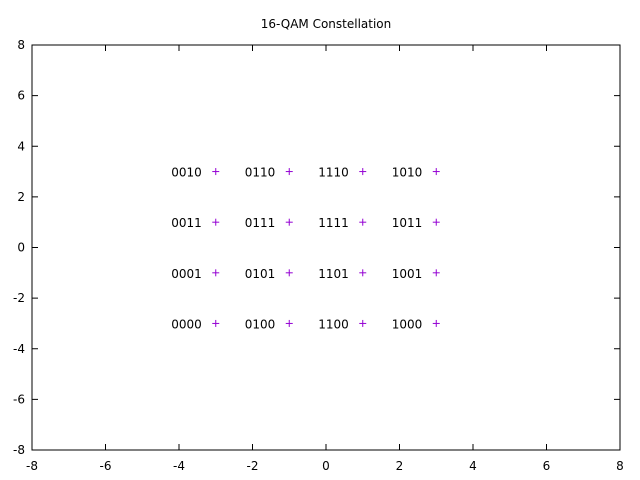 This screenshot has height=480, width=640. What do you see at coordinates (253, 466) in the screenshot?
I see `x-tick-label: -2` at bounding box center [253, 466].